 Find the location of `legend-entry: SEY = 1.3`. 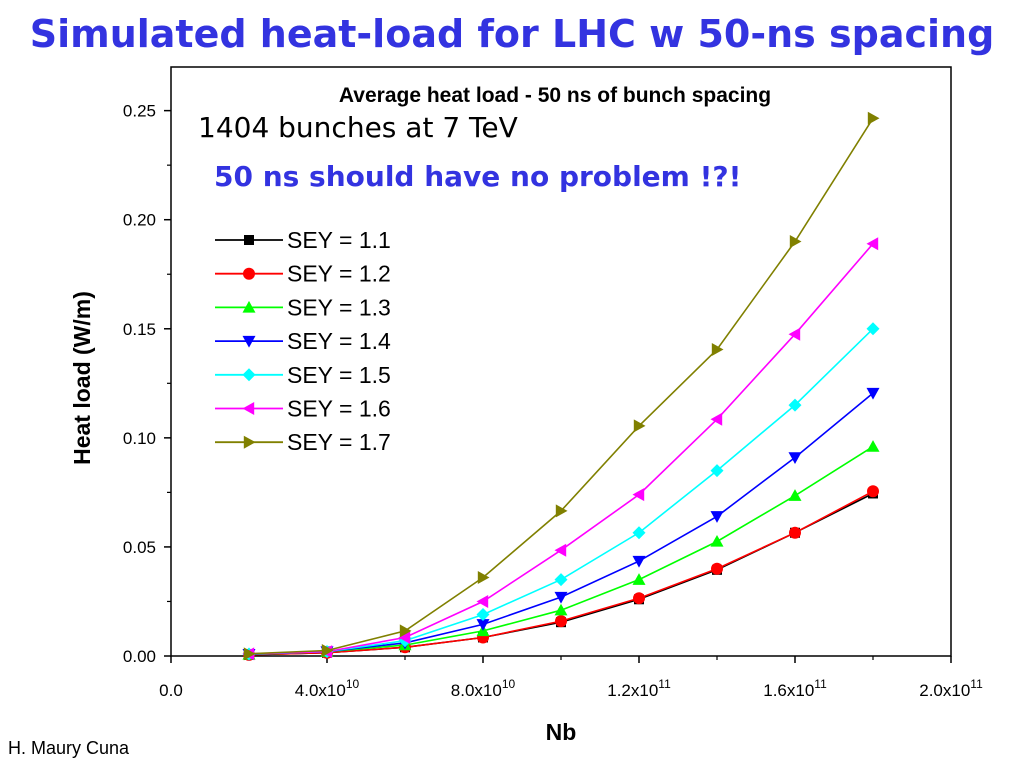

legend-entry: SEY = 1.3 is located at coordinates (303, 307).